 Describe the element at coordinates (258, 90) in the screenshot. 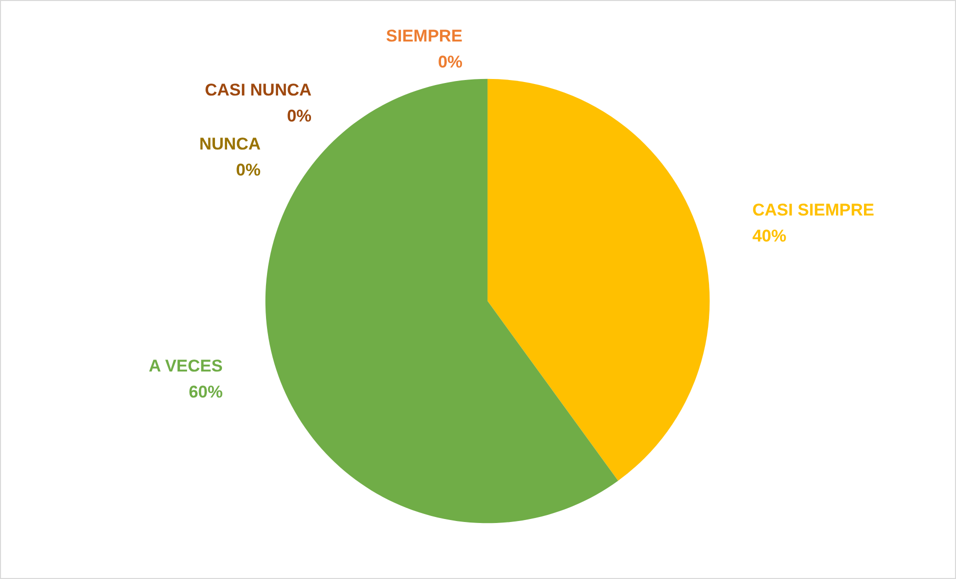

I see `category-label: CASI NUNCA` at that location.